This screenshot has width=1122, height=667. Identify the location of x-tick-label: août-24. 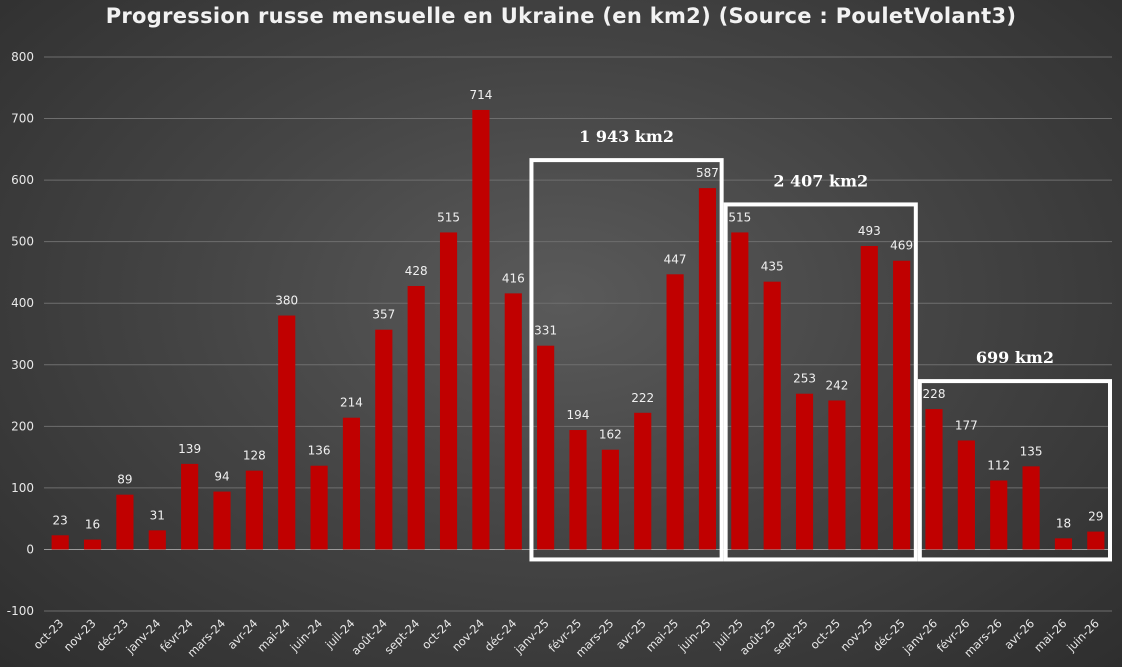
(368, 636).